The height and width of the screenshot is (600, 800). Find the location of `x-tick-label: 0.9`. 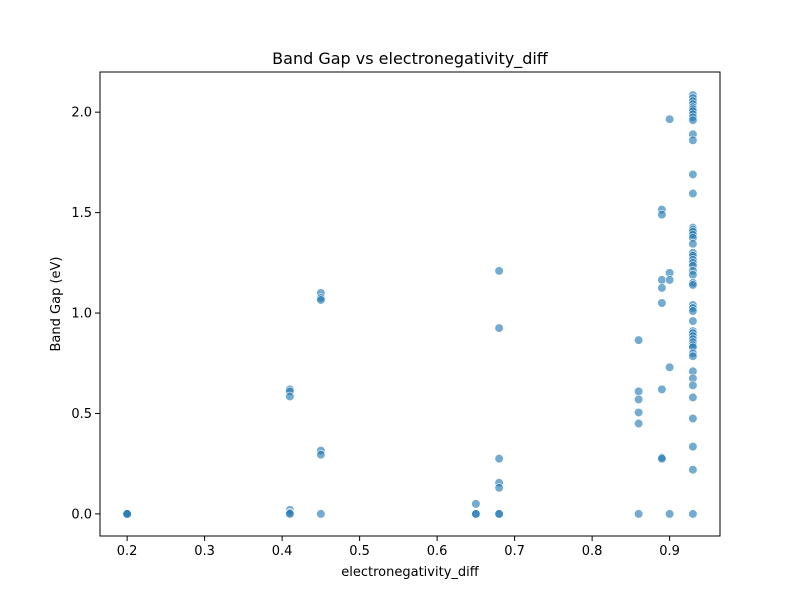

x-tick-label: 0.9 is located at coordinates (669, 551).